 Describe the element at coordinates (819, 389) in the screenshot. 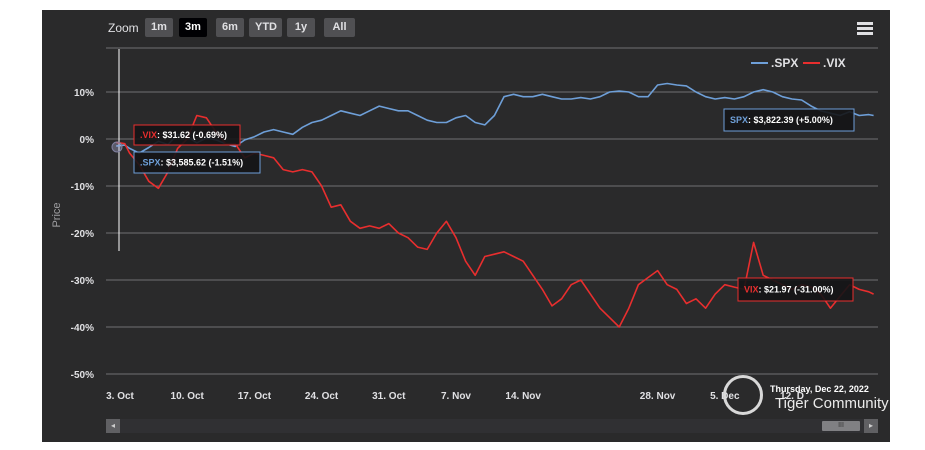

I see `date-tooltip: Thursday, Dec 22, 2022` at that location.